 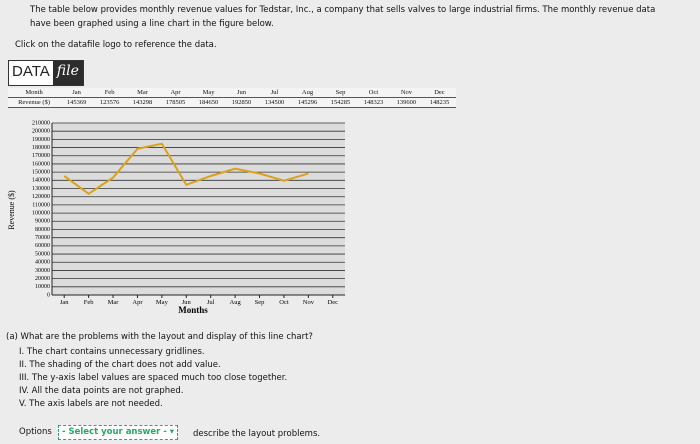 What do you see at coordinates (64, 302) in the screenshot?
I see `x-tick-label: Jan` at bounding box center [64, 302].